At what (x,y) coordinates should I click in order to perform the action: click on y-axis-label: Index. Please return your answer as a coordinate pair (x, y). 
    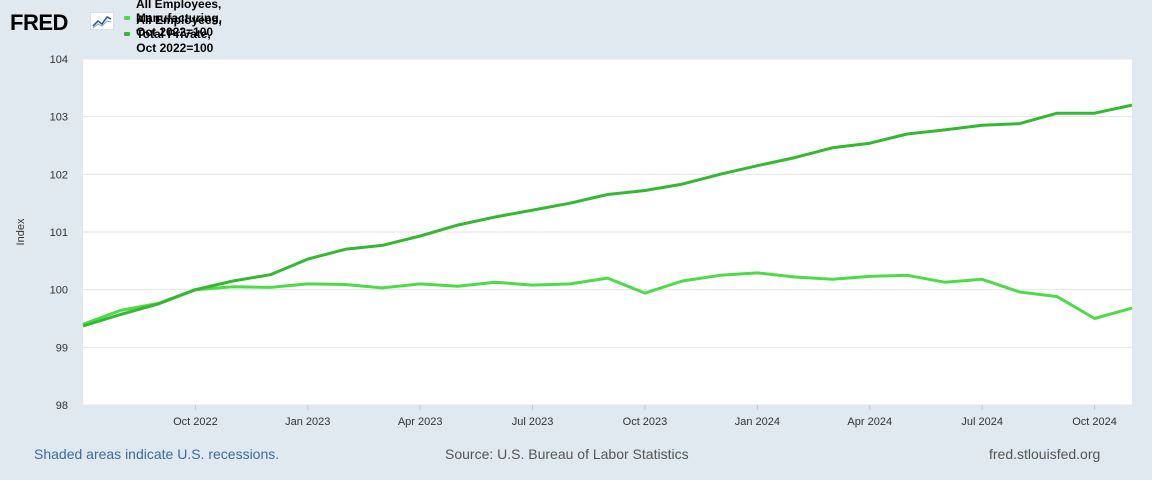
    Looking at the image, I should click on (21, 231).